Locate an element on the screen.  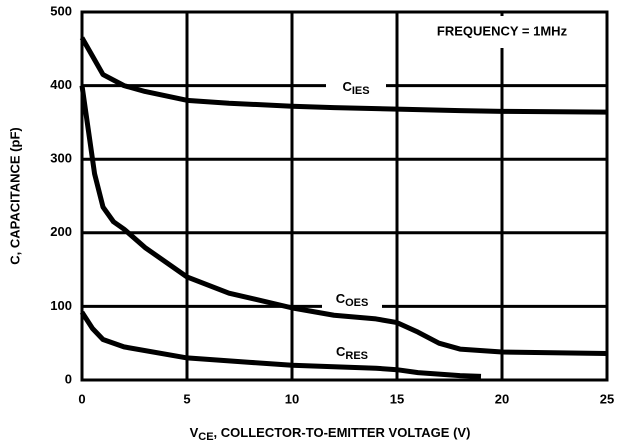
x-axis-label: VCE, COLLECTOR-TO-EMITTER VOLTAGE (V) is located at coordinates (330, 433).